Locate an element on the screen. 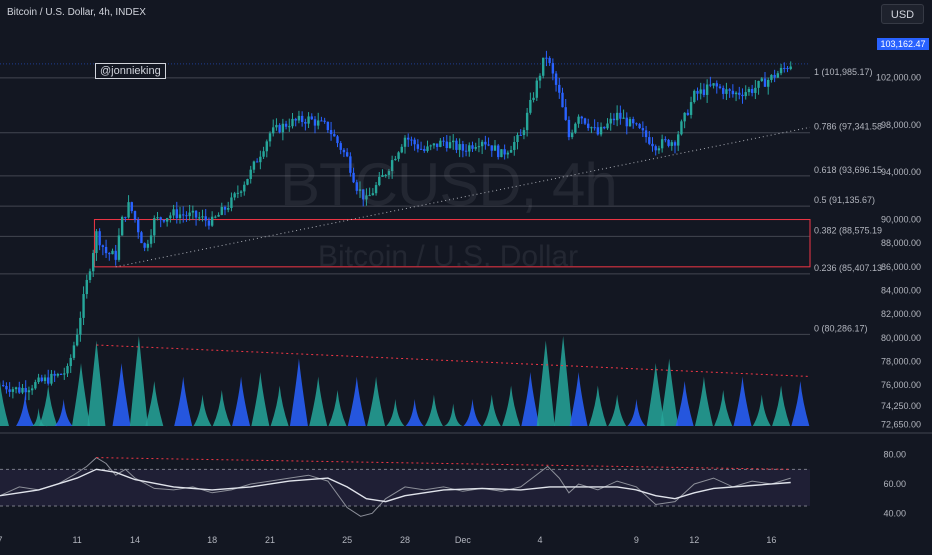 This screenshot has height=555, width=932. fib-level-label: 0.786 (97,341.58 is located at coordinates (848, 127).